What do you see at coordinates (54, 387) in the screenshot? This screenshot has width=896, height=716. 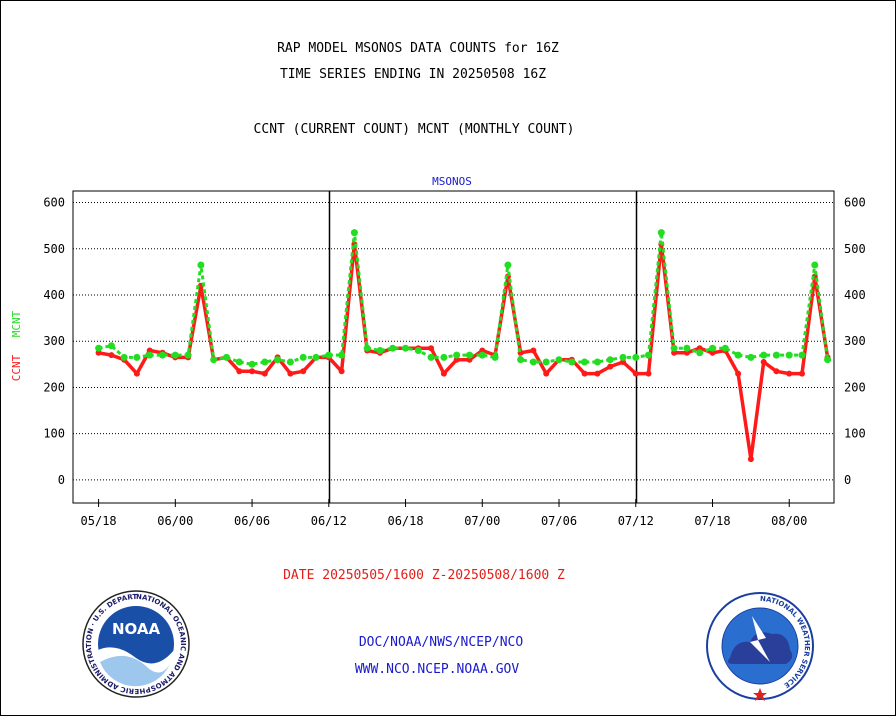 I see `y-tick-label: 200` at bounding box center [54, 387].